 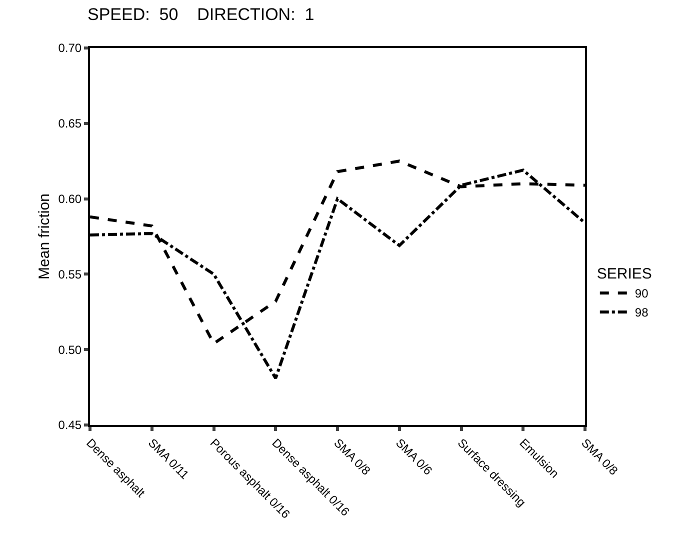 I want to click on y-tick-label: 0.45, so click(x=70, y=425).